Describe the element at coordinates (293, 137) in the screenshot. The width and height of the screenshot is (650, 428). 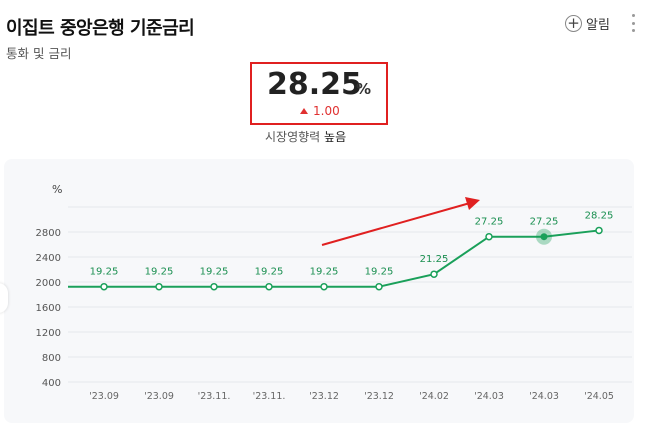
I see `impact-label: 시장영향력` at that location.